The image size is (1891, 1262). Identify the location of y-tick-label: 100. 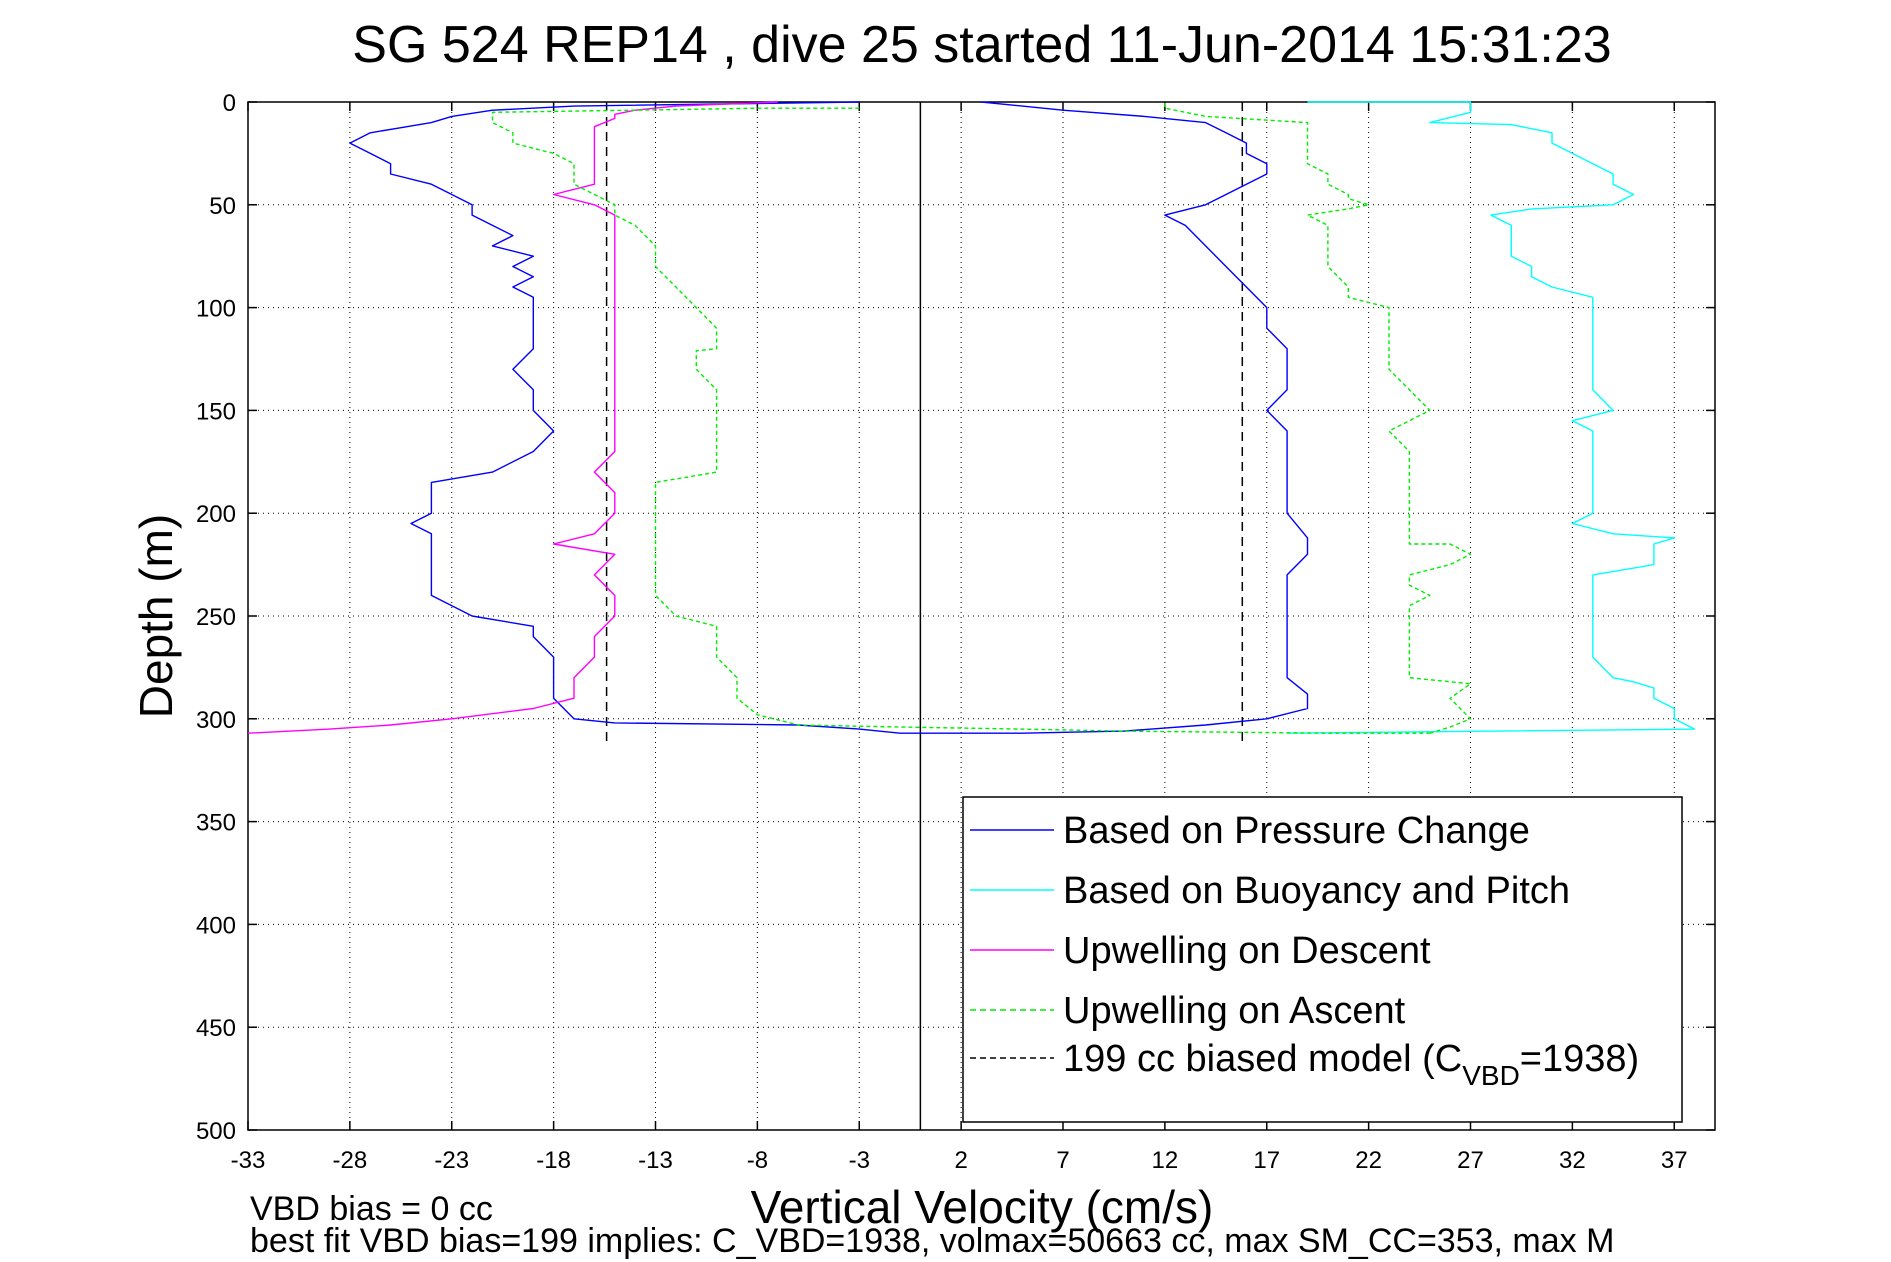
(216, 309).